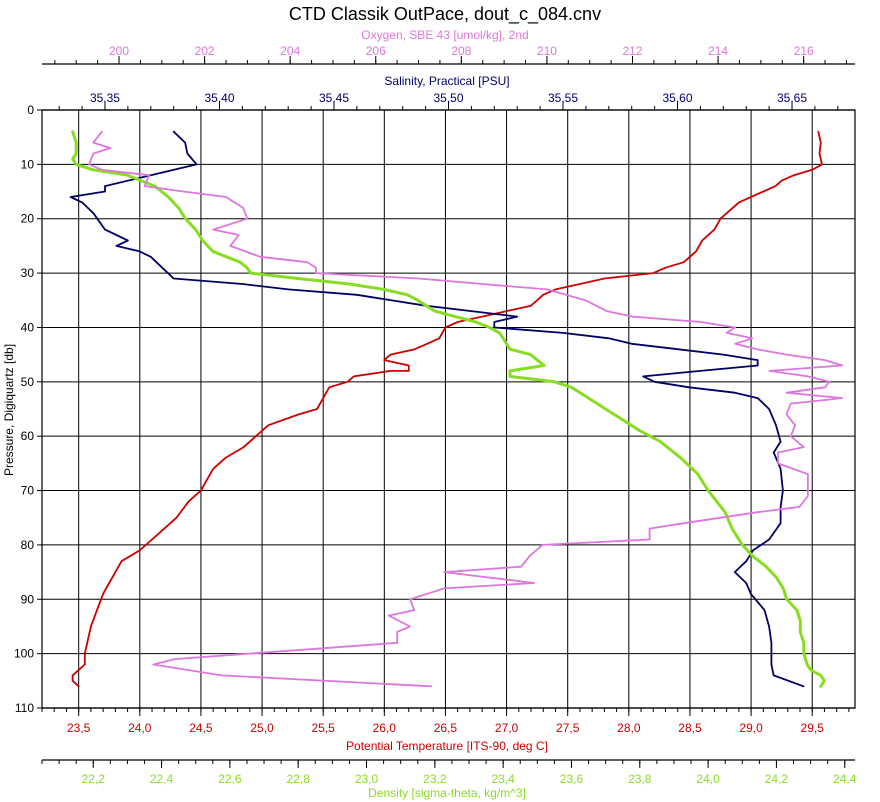 Image resolution: width=880 pixels, height=802 pixels. What do you see at coordinates (140, 728) in the screenshot?
I see `temperature-tick-label-24-0: 24,0` at bounding box center [140, 728].